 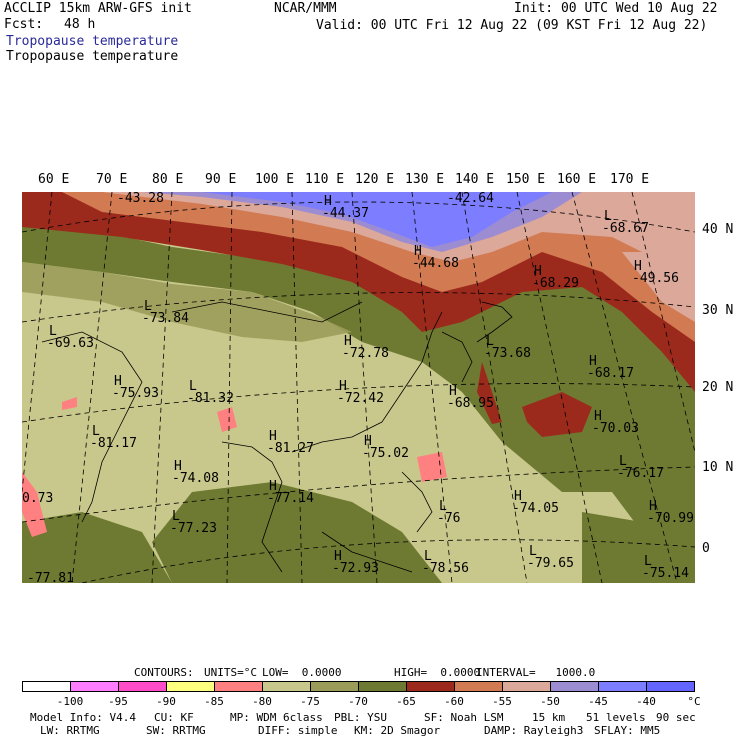 I want to click on surface-scheme: SF: Noah LSM, so click(x=464, y=717).